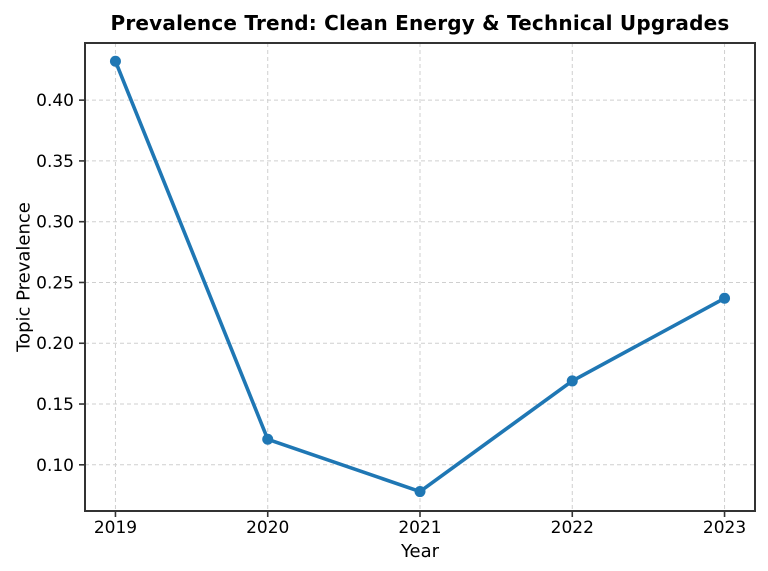  Describe the element at coordinates (419, 528) in the screenshot. I see `x-tick-label: 2021` at that location.